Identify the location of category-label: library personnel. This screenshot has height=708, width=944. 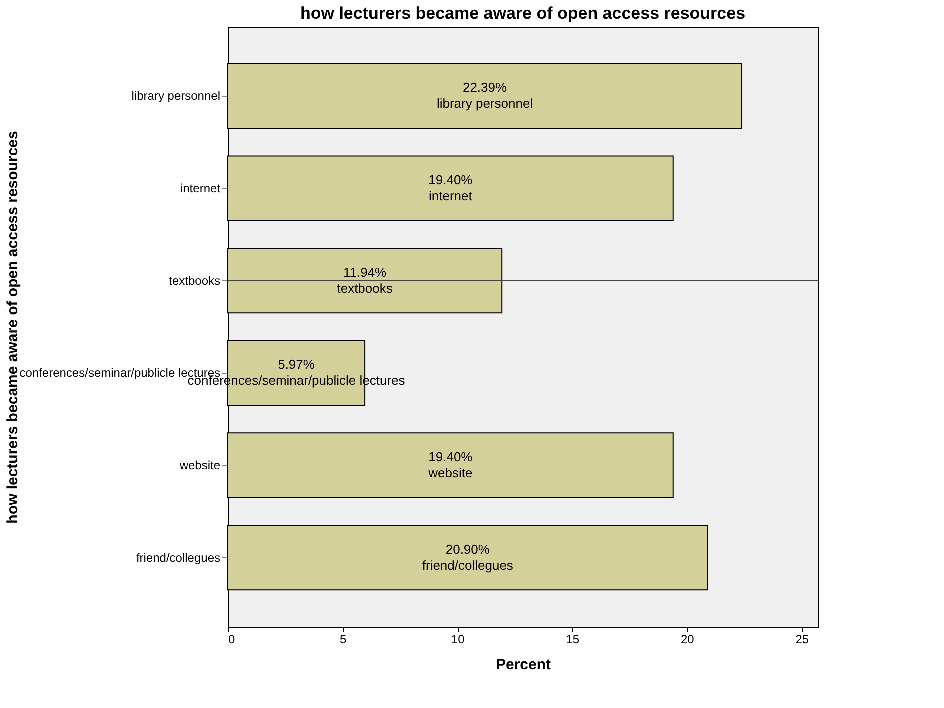
(485, 104).